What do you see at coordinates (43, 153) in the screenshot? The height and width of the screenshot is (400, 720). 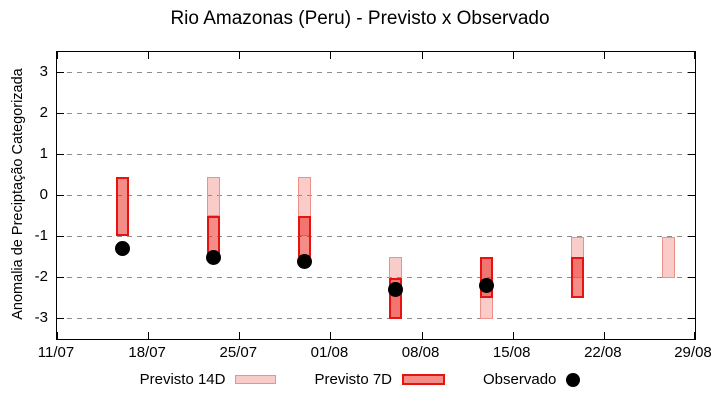 I see `y-tick-label: 1` at bounding box center [43, 153].